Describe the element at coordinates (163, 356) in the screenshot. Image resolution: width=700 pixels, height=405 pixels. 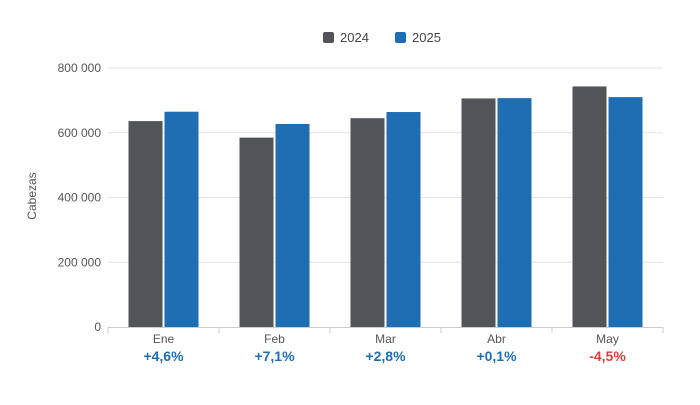
I see `change-label: +4,6%` at that location.